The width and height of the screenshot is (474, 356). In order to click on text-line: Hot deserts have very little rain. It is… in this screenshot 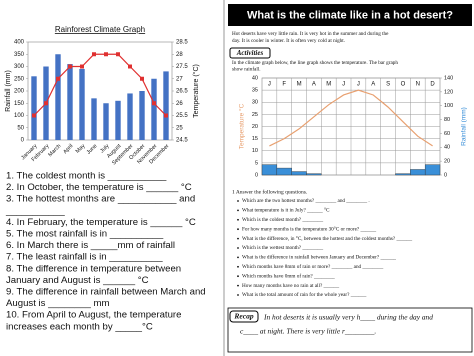, I will do `click(310, 34)`.